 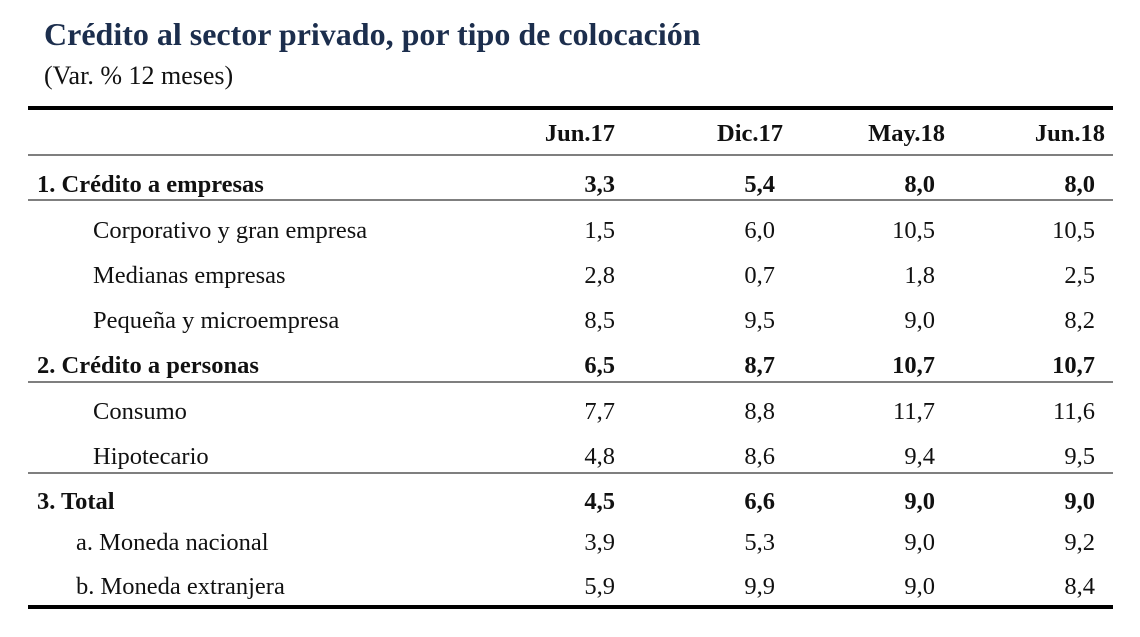 I want to click on top-rule, so click(x=570, y=108).